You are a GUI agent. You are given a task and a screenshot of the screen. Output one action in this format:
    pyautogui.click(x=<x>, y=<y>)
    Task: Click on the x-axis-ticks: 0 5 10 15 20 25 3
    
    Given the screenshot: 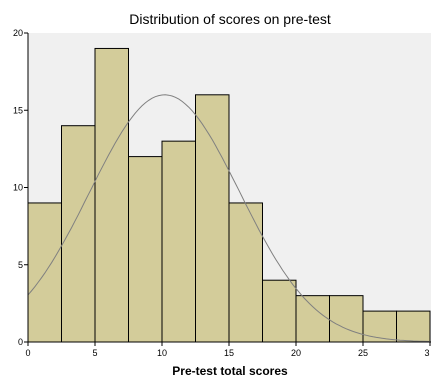 What is the action you would take?
    pyautogui.click(x=228, y=350)
    